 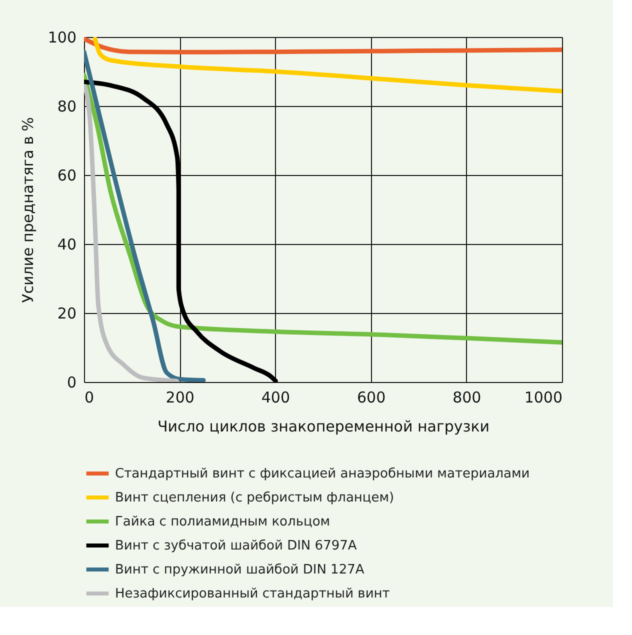 I want to click on y-tick-label: 40, so click(x=66, y=245).